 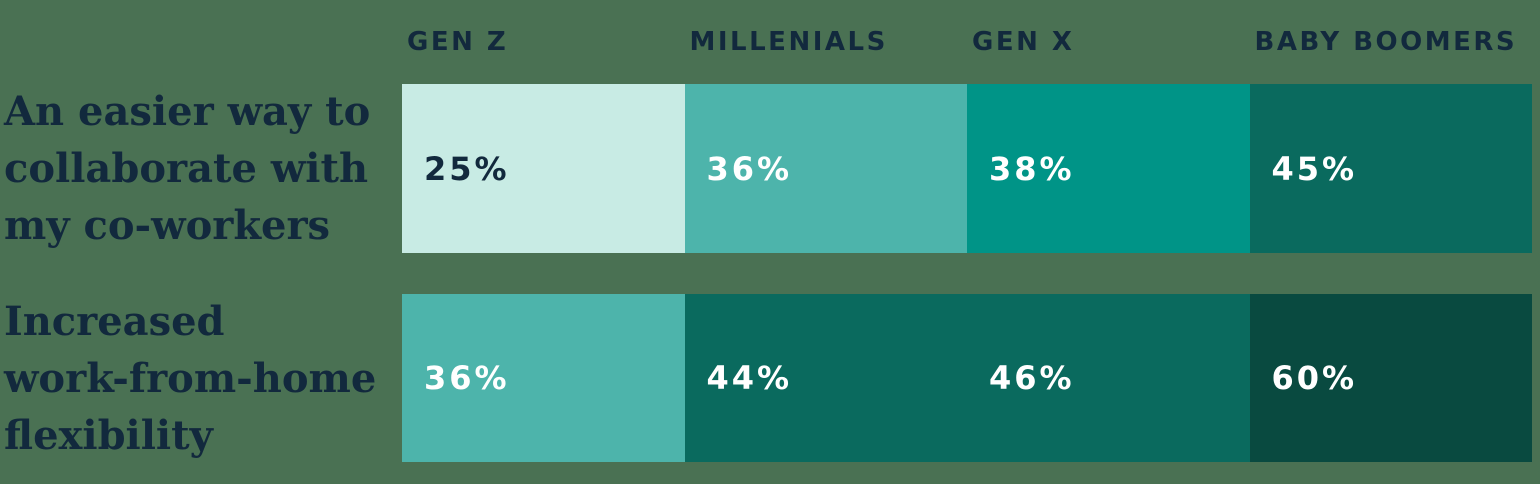 I want to click on row-label-line: my co-workers, so click(x=167, y=225).